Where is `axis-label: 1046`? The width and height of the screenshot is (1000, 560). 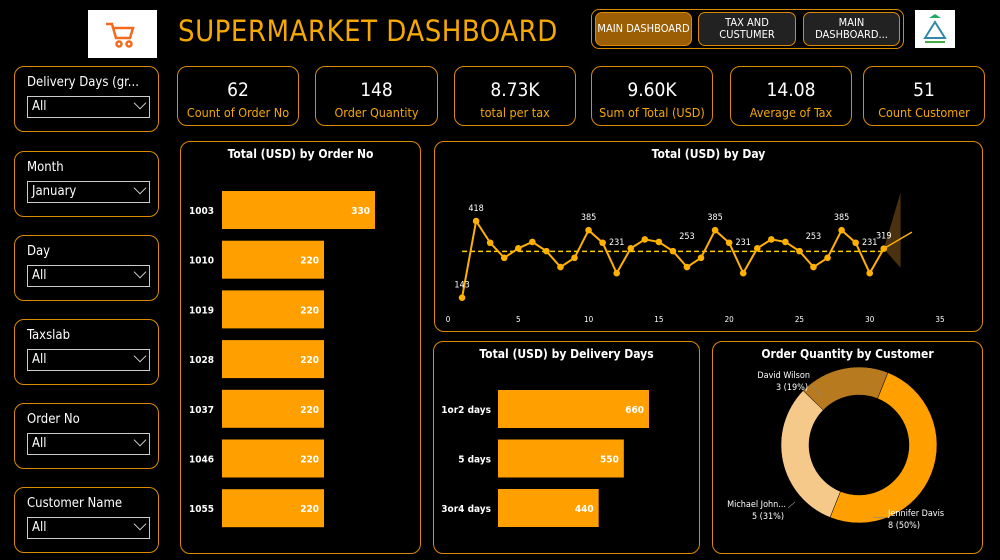 axis-label: 1046 is located at coordinates (201, 460).